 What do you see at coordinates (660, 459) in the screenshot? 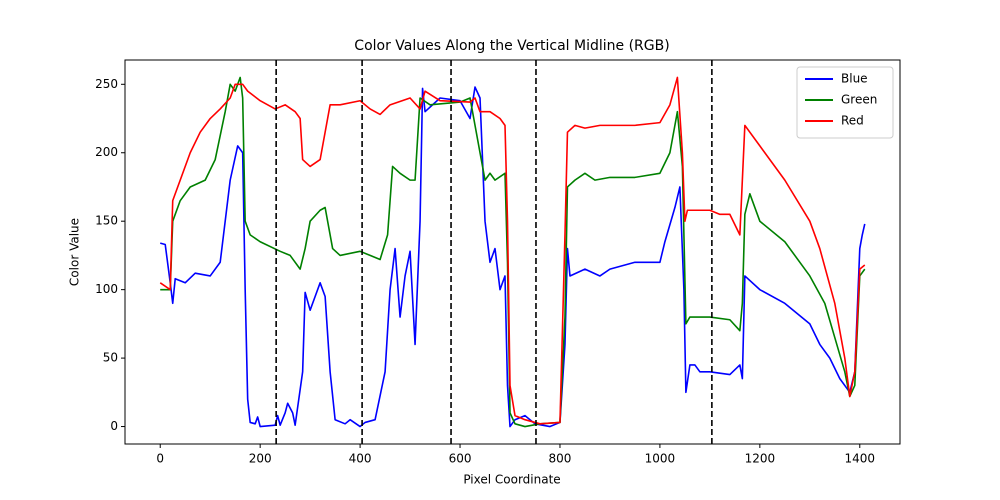
I see `x-tick-label: 1000` at bounding box center [660, 459].